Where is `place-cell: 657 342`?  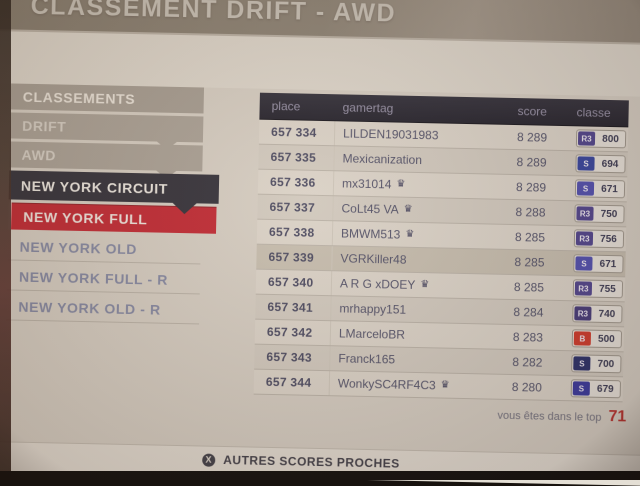
place-cell: 657 342 is located at coordinates (289, 332).